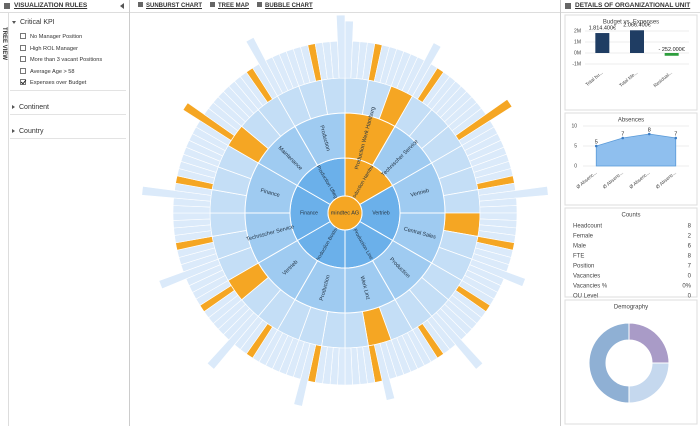 Image resolution: width=700 pixels, height=426 pixels. I want to click on rule-label: Average Age > 58, so click(52, 71).